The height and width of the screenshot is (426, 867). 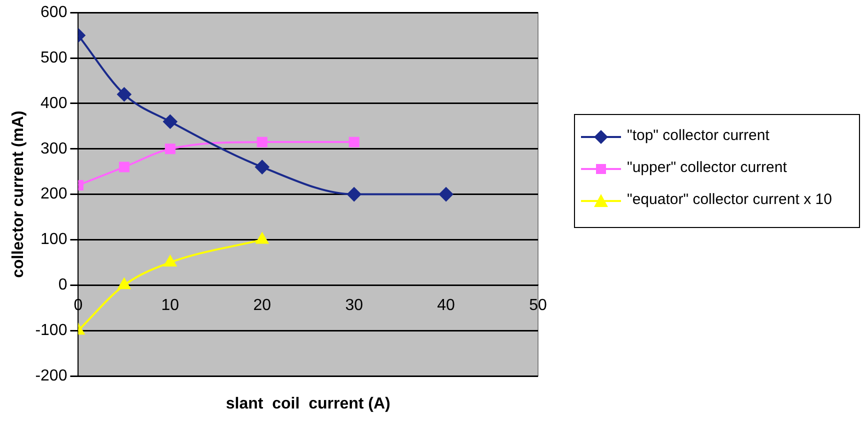 What do you see at coordinates (707, 168) in the screenshot?
I see `legend-label: "upper" collector current` at bounding box center [707, 168].